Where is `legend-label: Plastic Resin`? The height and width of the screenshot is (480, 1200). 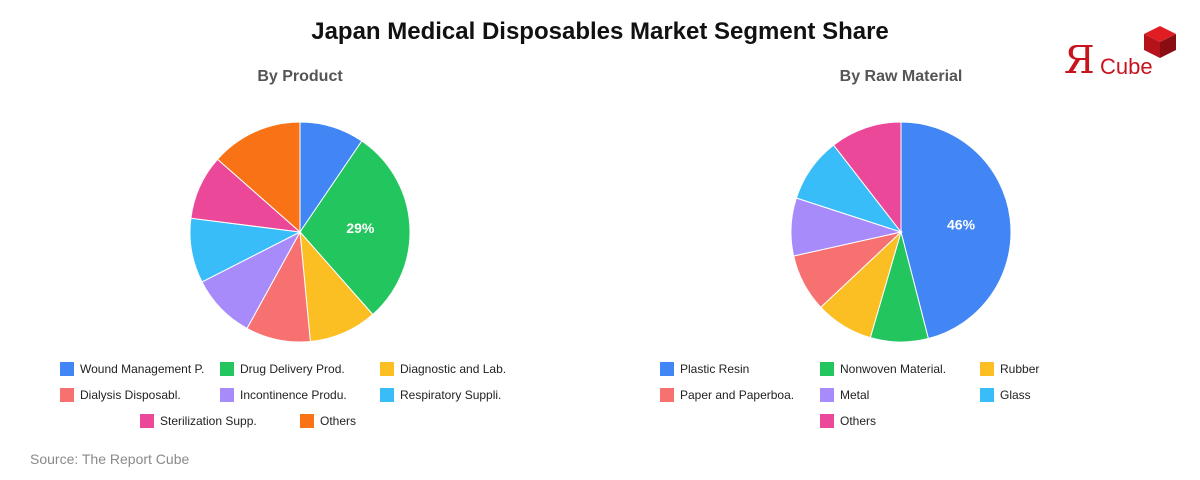 legend-label: Plastic Resin is located at coordinates (715, 369).